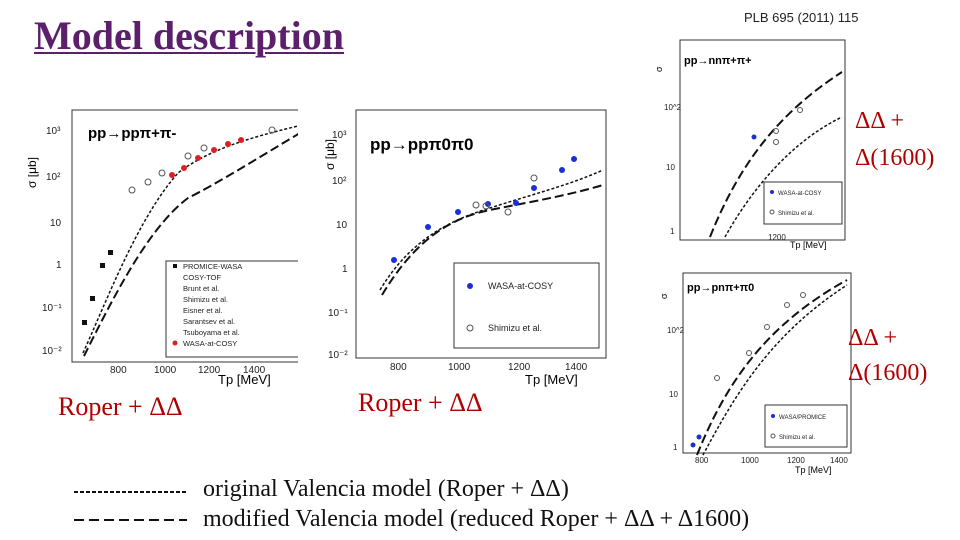 This screenshot has height=540, width=960. Describe the element at coordinates (202, 277) in the screenshot. I see `plot1-legend-entry: COSY-TOF` at that location.